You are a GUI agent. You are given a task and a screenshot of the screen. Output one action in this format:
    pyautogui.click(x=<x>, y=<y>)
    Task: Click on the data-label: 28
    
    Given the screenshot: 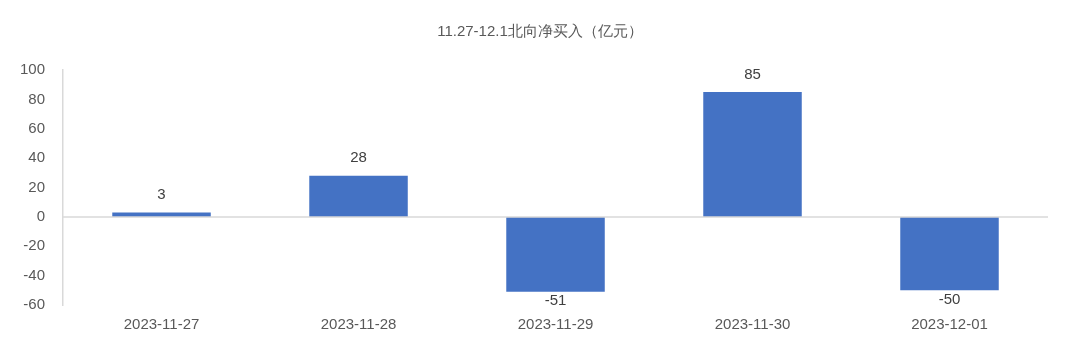 What is the action you would take?
    pyautogui.click(x=358, y=157)
    